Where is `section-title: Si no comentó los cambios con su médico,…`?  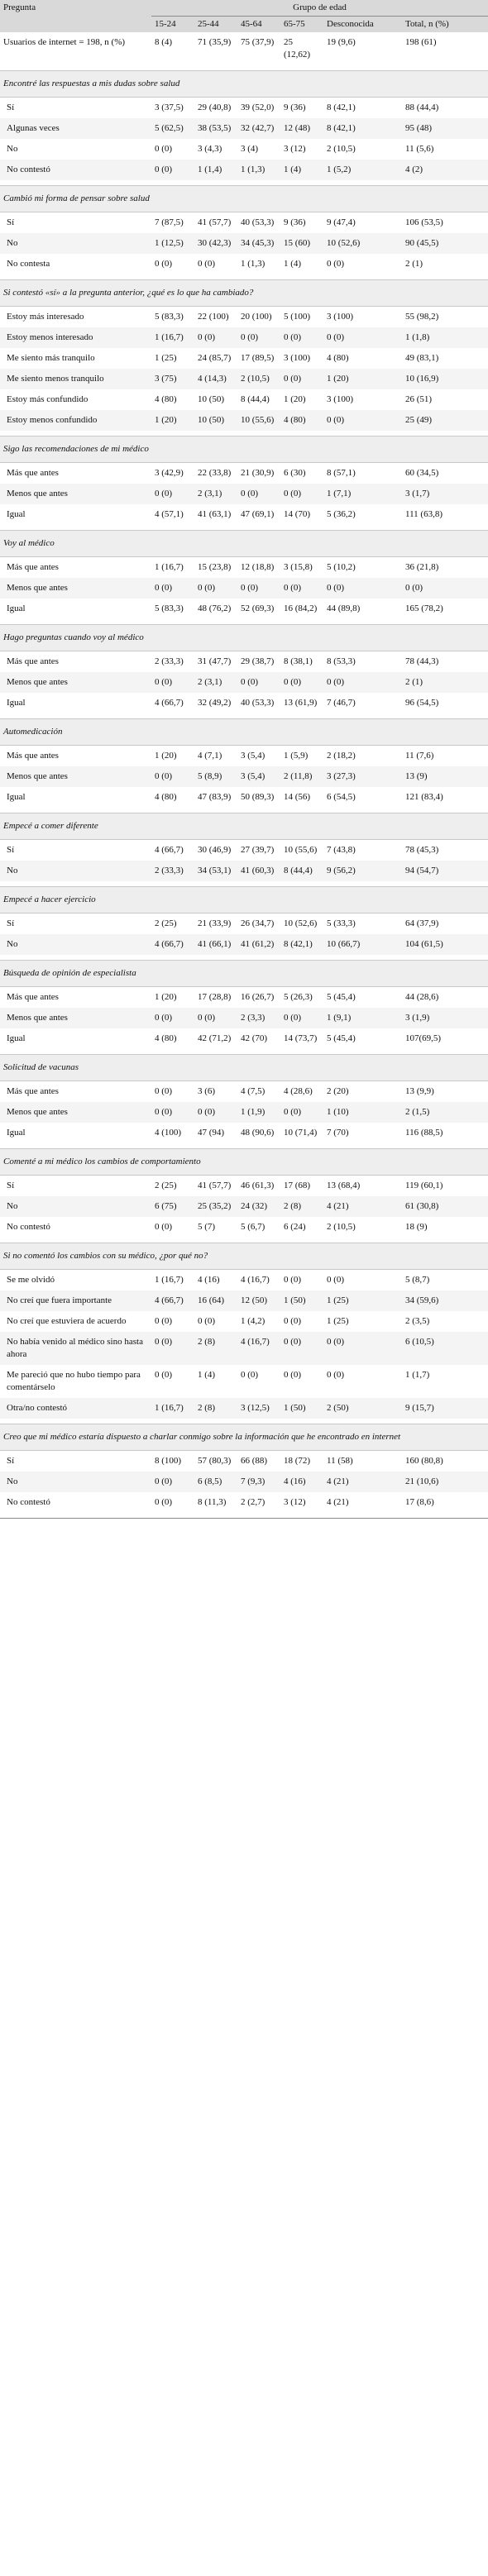
section-title: Si no comentó los cambios con su médico,… is located at coordinates (244, 1256).